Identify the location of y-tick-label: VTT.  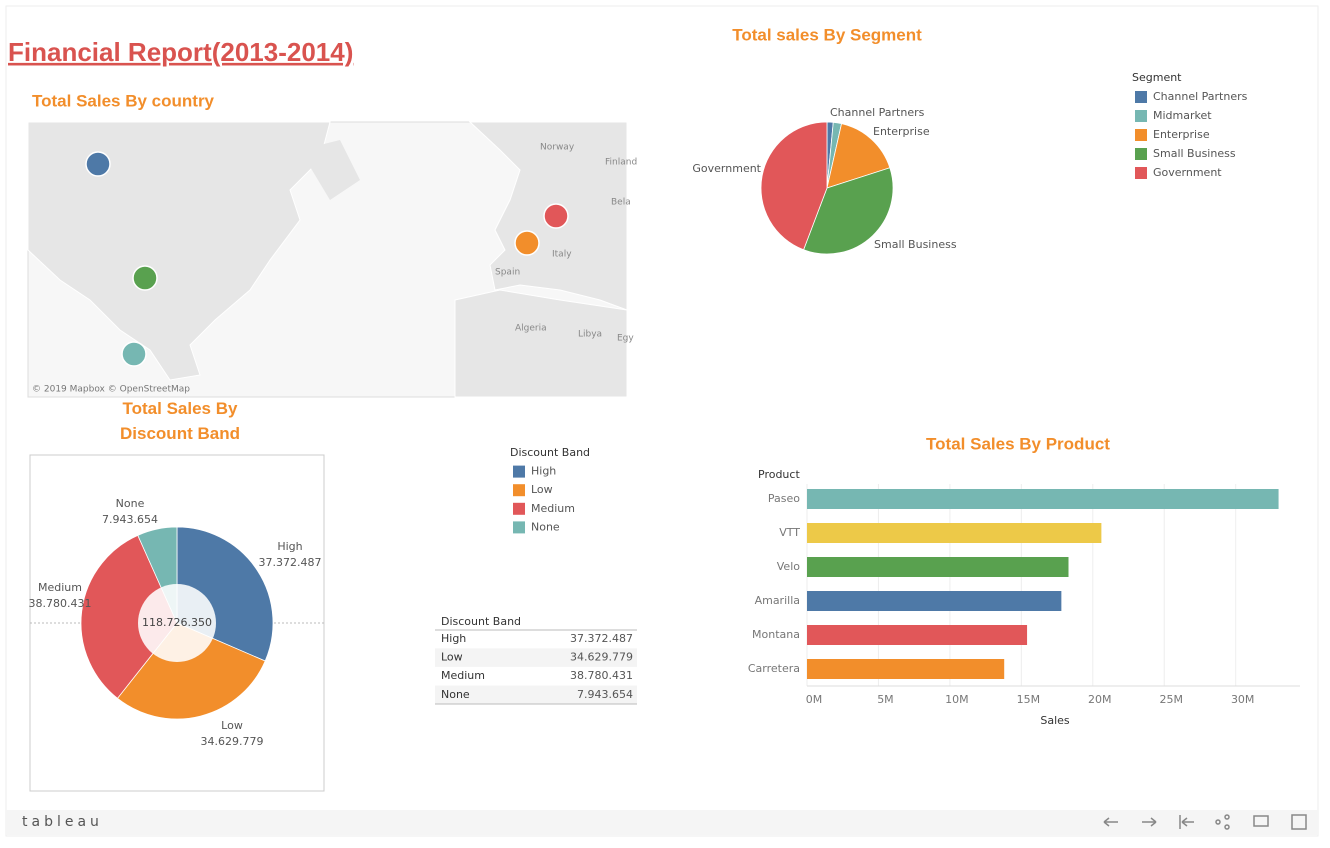
(789, 532).